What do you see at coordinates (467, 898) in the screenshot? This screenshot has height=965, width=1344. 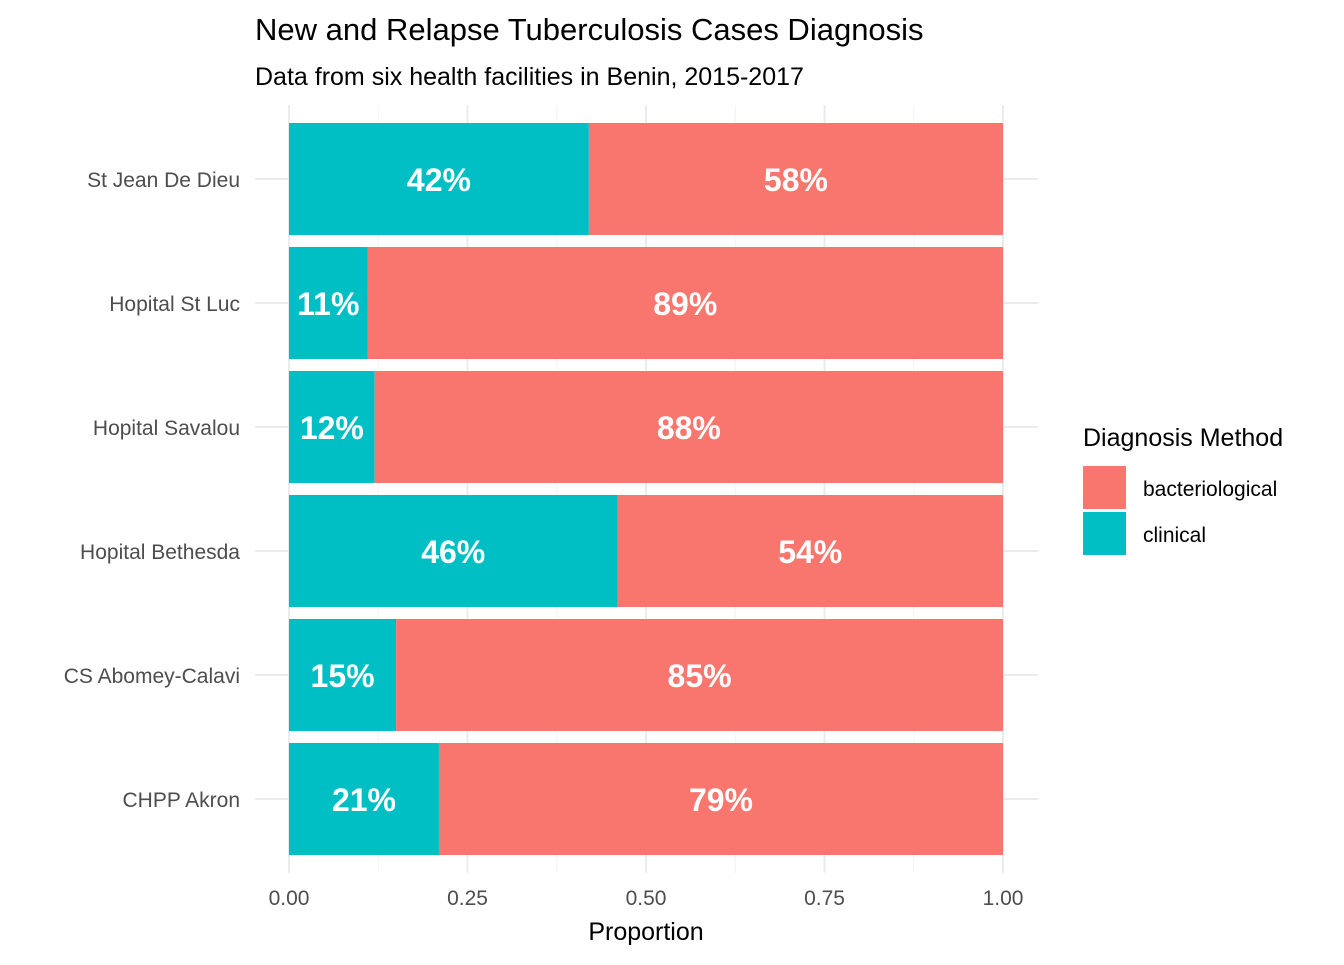 I see `x-tick-label: 0.25` at bounding box center [467, 898].